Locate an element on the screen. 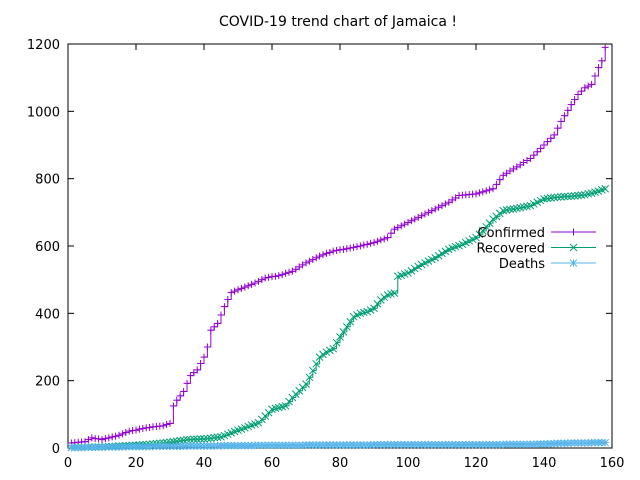  series-deaths is located at coordinates (338, 445).